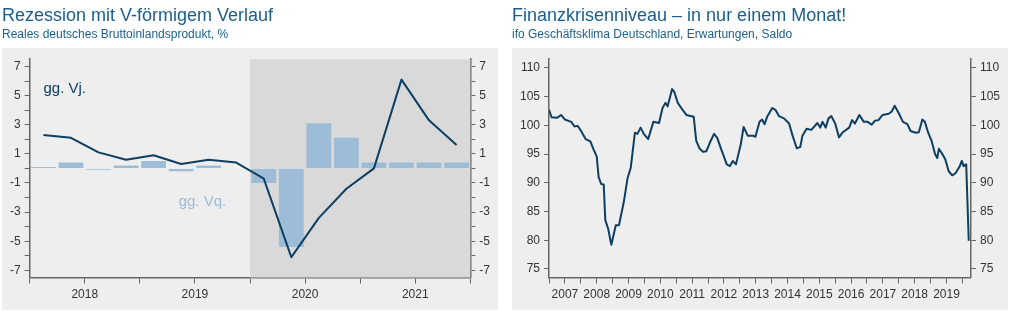 The width and height of the screenshot is (1013, 329). Describe the element at coordinates (485, 269) in the screenshot. I see `y2-tick-label: -7` at that location.